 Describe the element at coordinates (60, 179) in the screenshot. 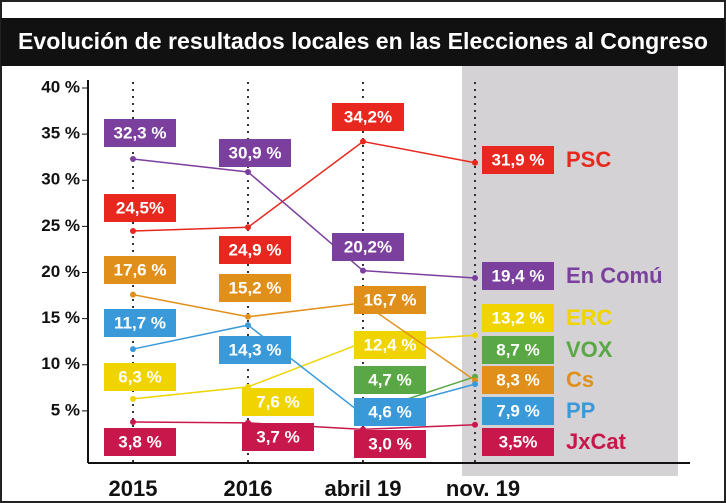

I see `y-tick-label: 30 %` at that location.